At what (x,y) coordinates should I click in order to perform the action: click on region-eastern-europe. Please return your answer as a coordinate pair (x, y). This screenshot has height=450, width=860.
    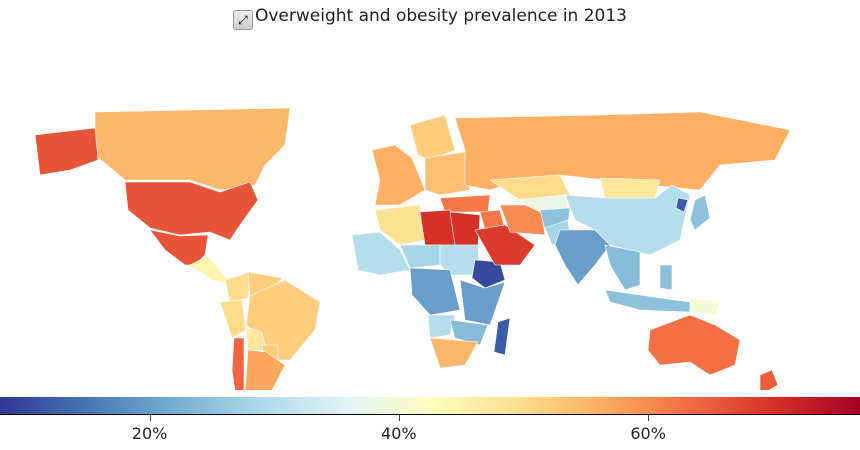
    Looking at the image, I should click on (447, 173).